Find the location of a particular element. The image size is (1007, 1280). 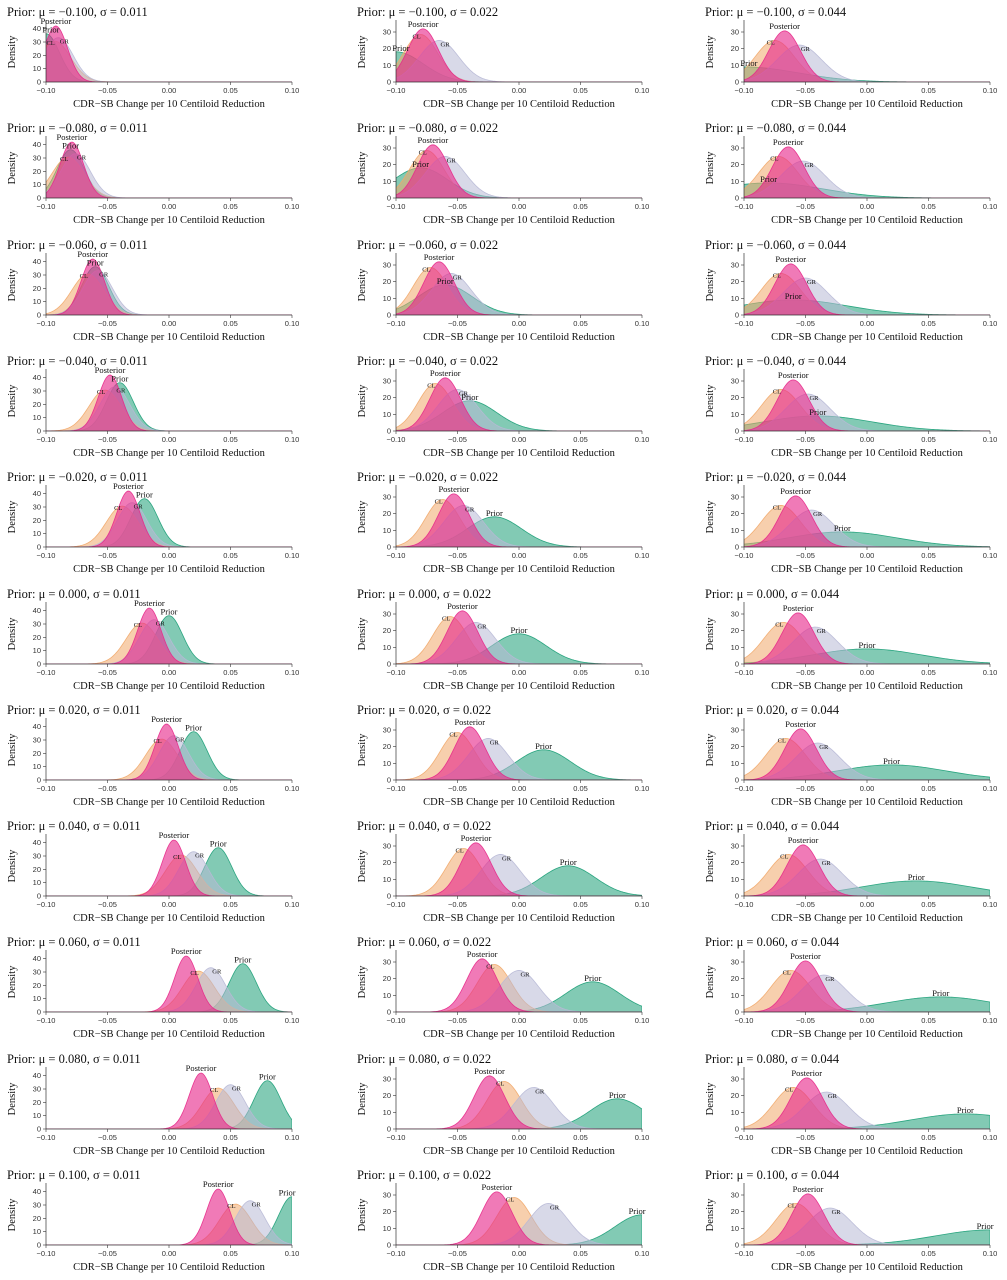

density-gr is located at coordinates (169, 641).